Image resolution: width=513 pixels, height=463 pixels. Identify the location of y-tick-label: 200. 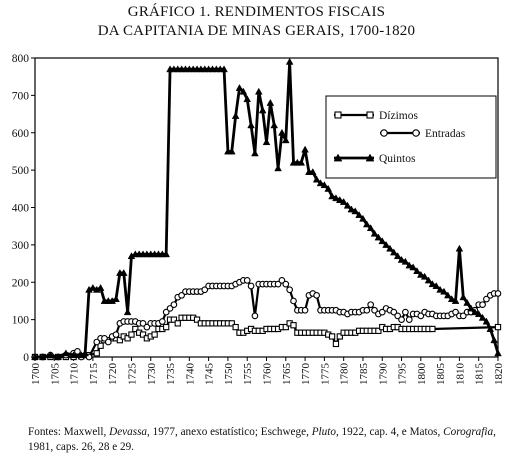
(21, 283).